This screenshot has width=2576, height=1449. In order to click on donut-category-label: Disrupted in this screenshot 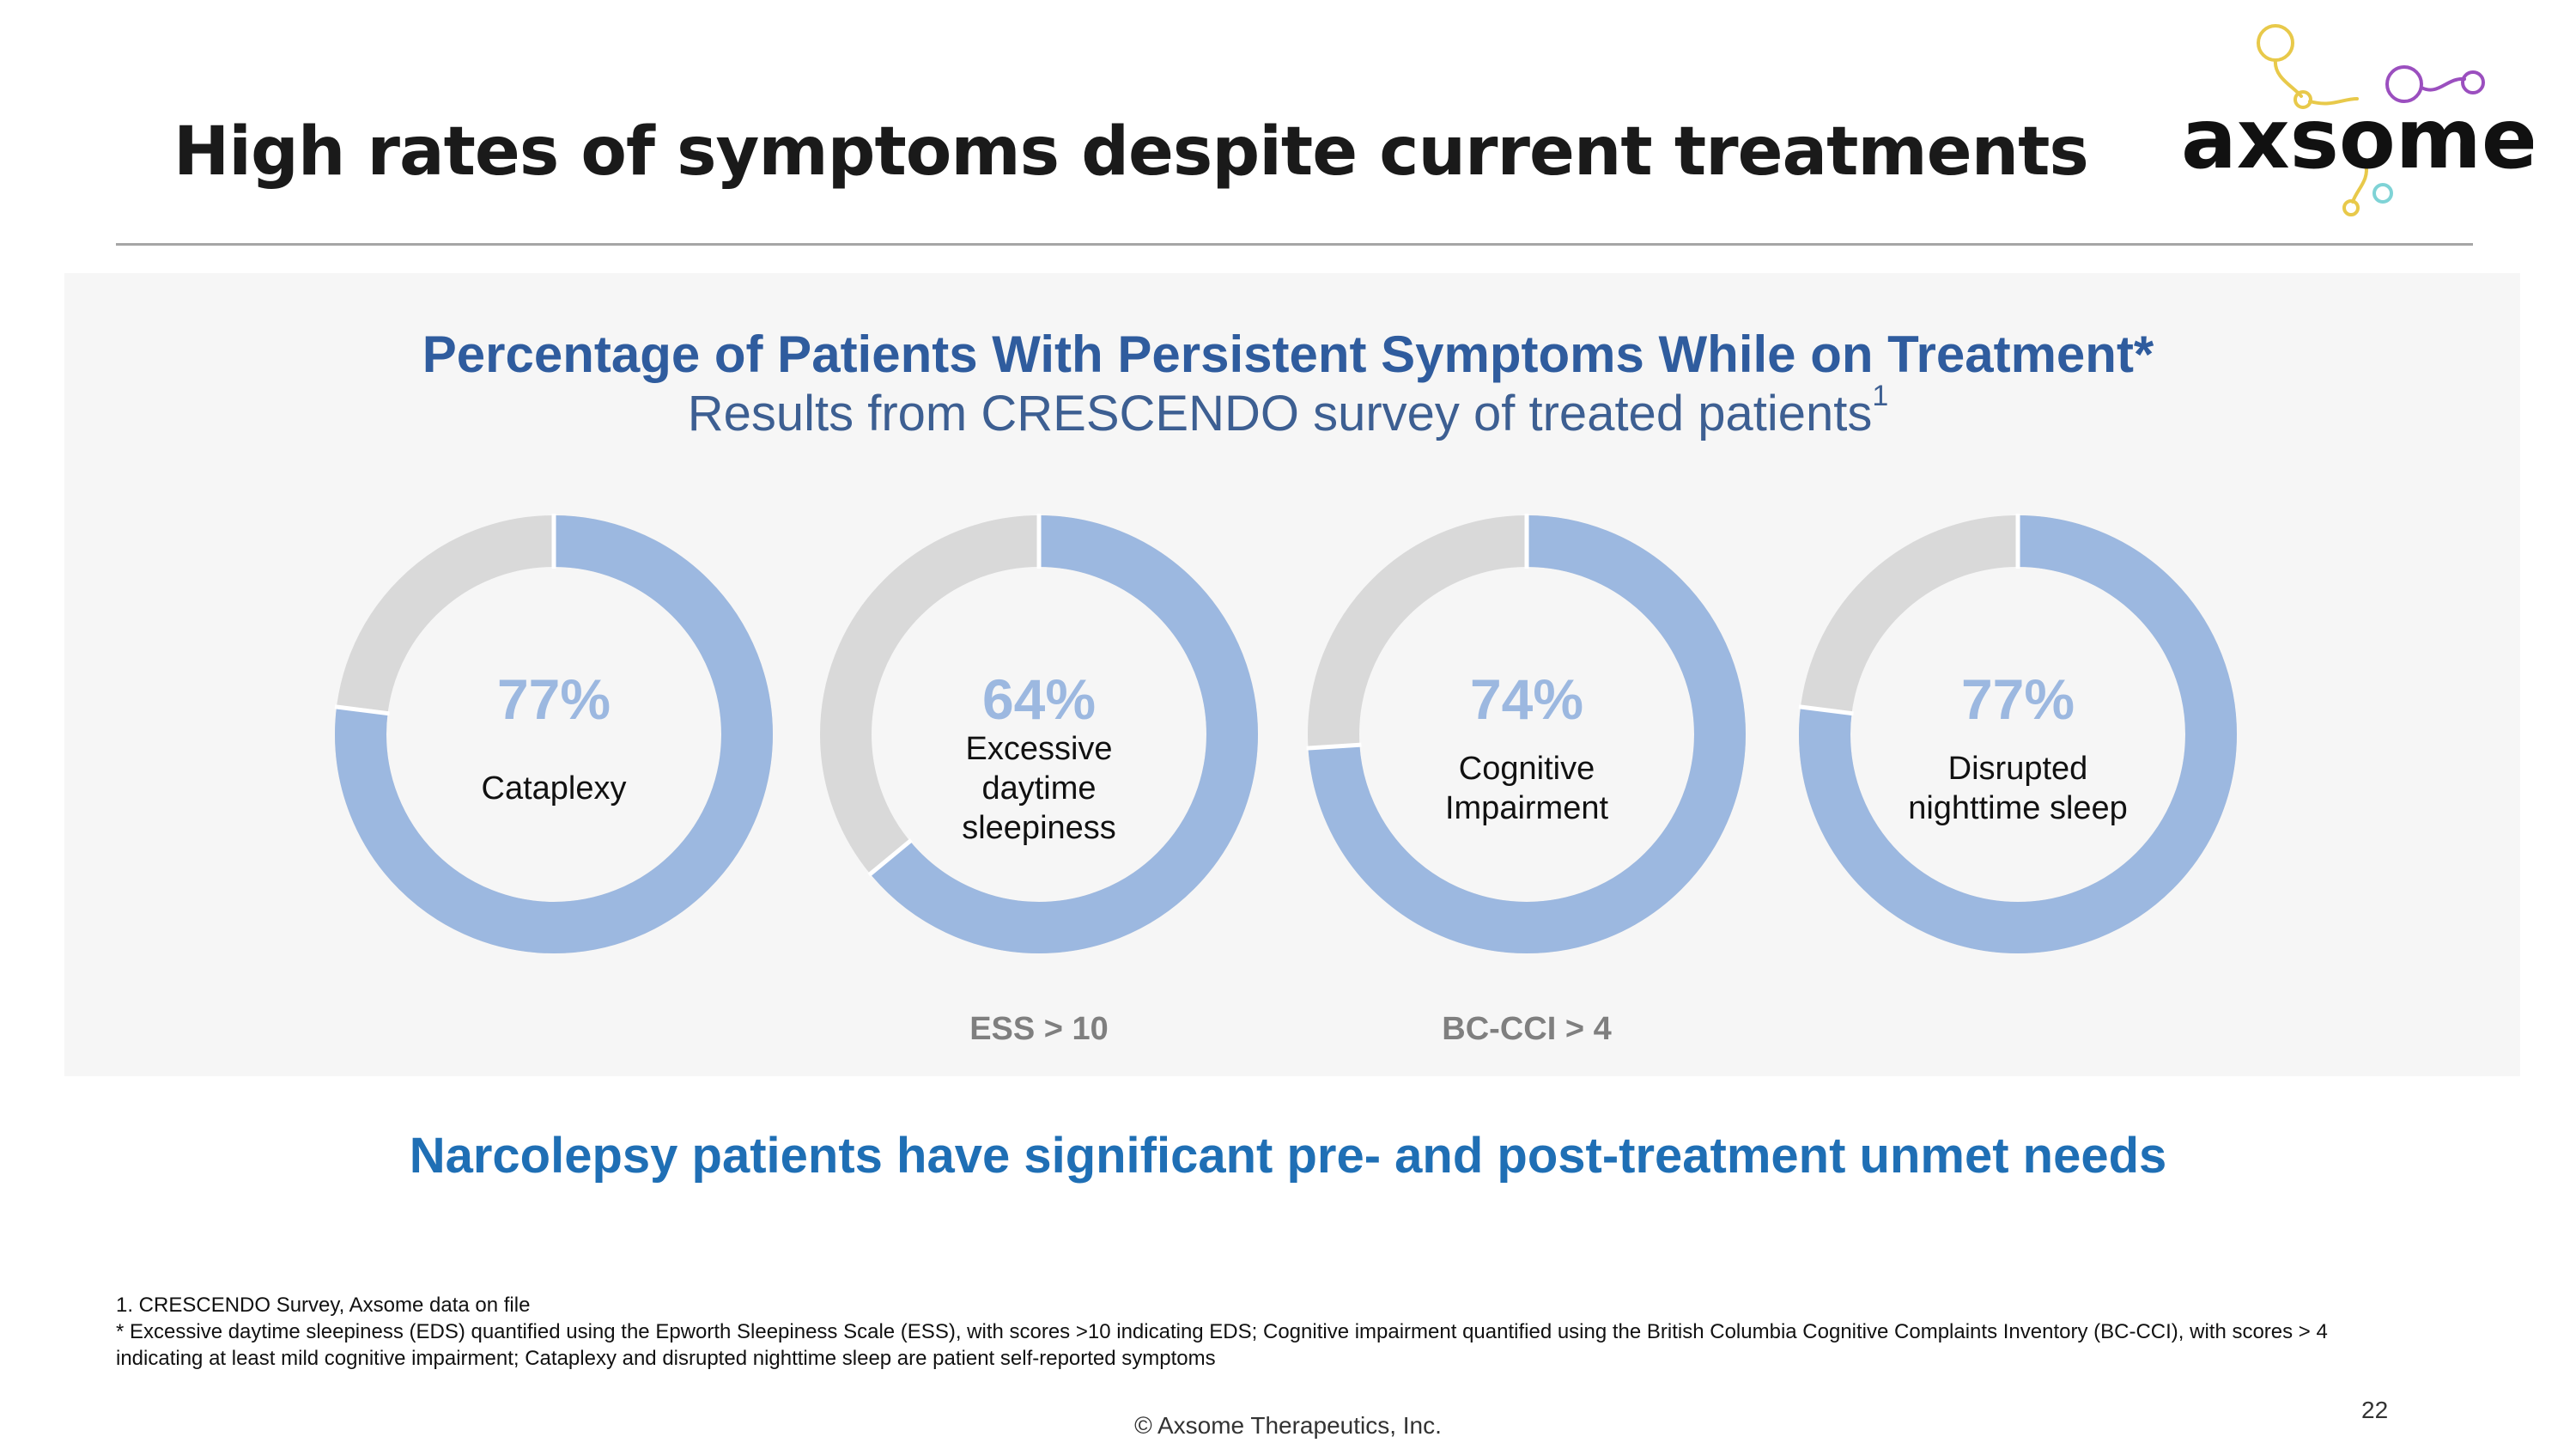, I will do `click(2018, 769)`.